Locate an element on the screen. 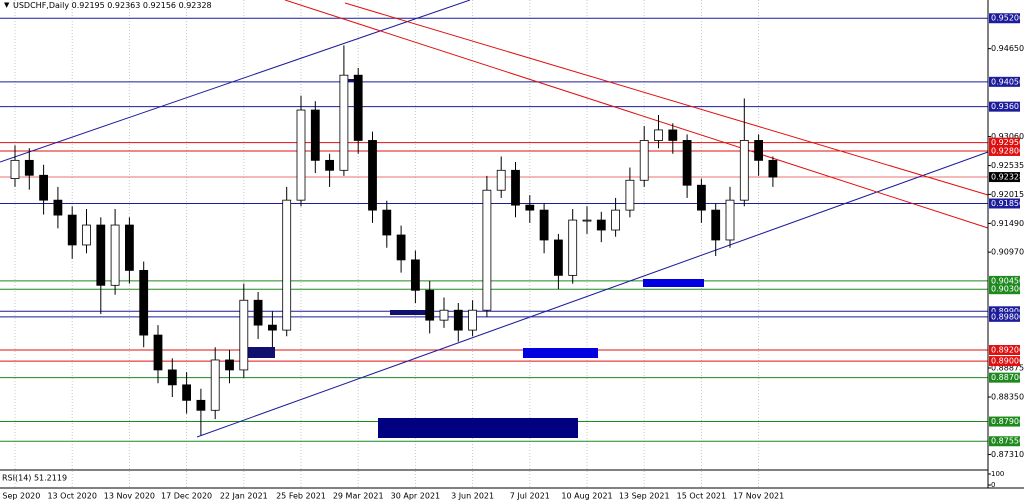 The height and width of the screenshot is (501, 1024). y-tick-label: 0.92535 is located at coordinates (1007, 165).